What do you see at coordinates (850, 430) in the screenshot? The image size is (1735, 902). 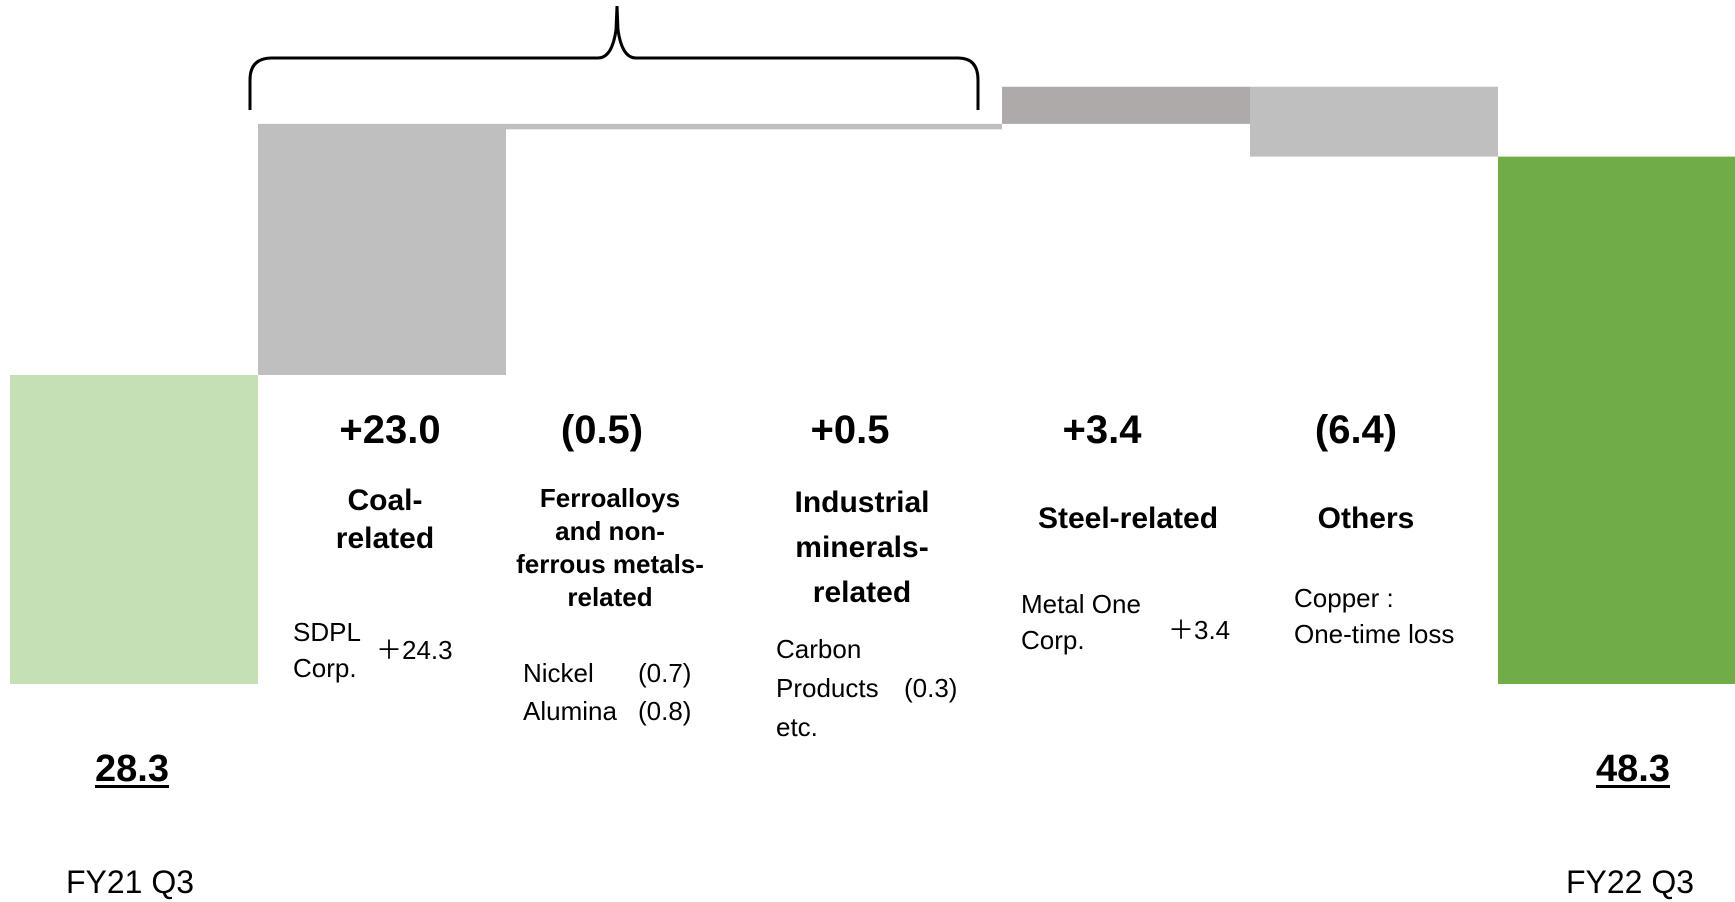 I see `delta-label-industrial: +0.5` at bounding box center [850, 430].